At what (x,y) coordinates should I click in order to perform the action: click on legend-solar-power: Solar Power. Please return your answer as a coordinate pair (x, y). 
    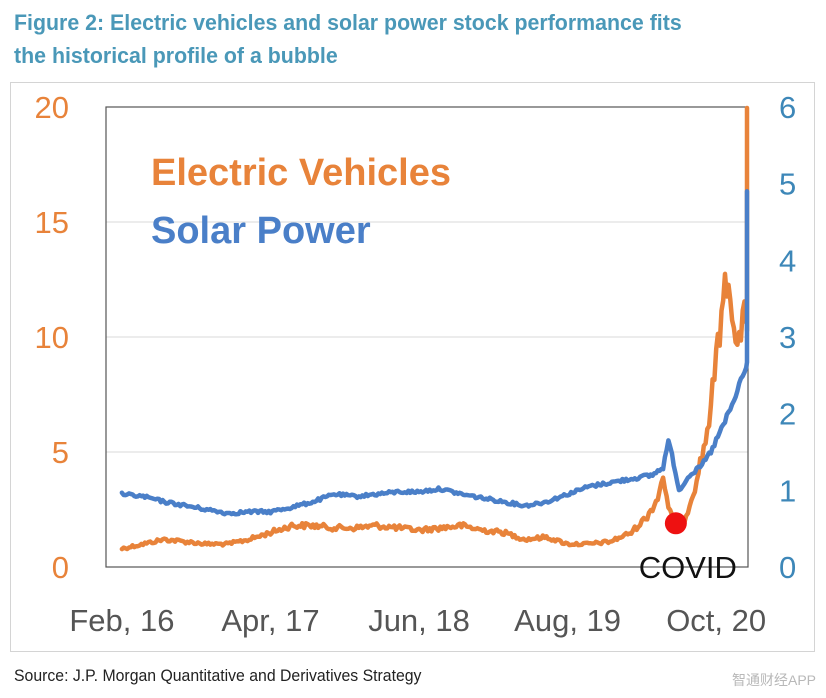
    Looking at the image, I should click on (261, 231).